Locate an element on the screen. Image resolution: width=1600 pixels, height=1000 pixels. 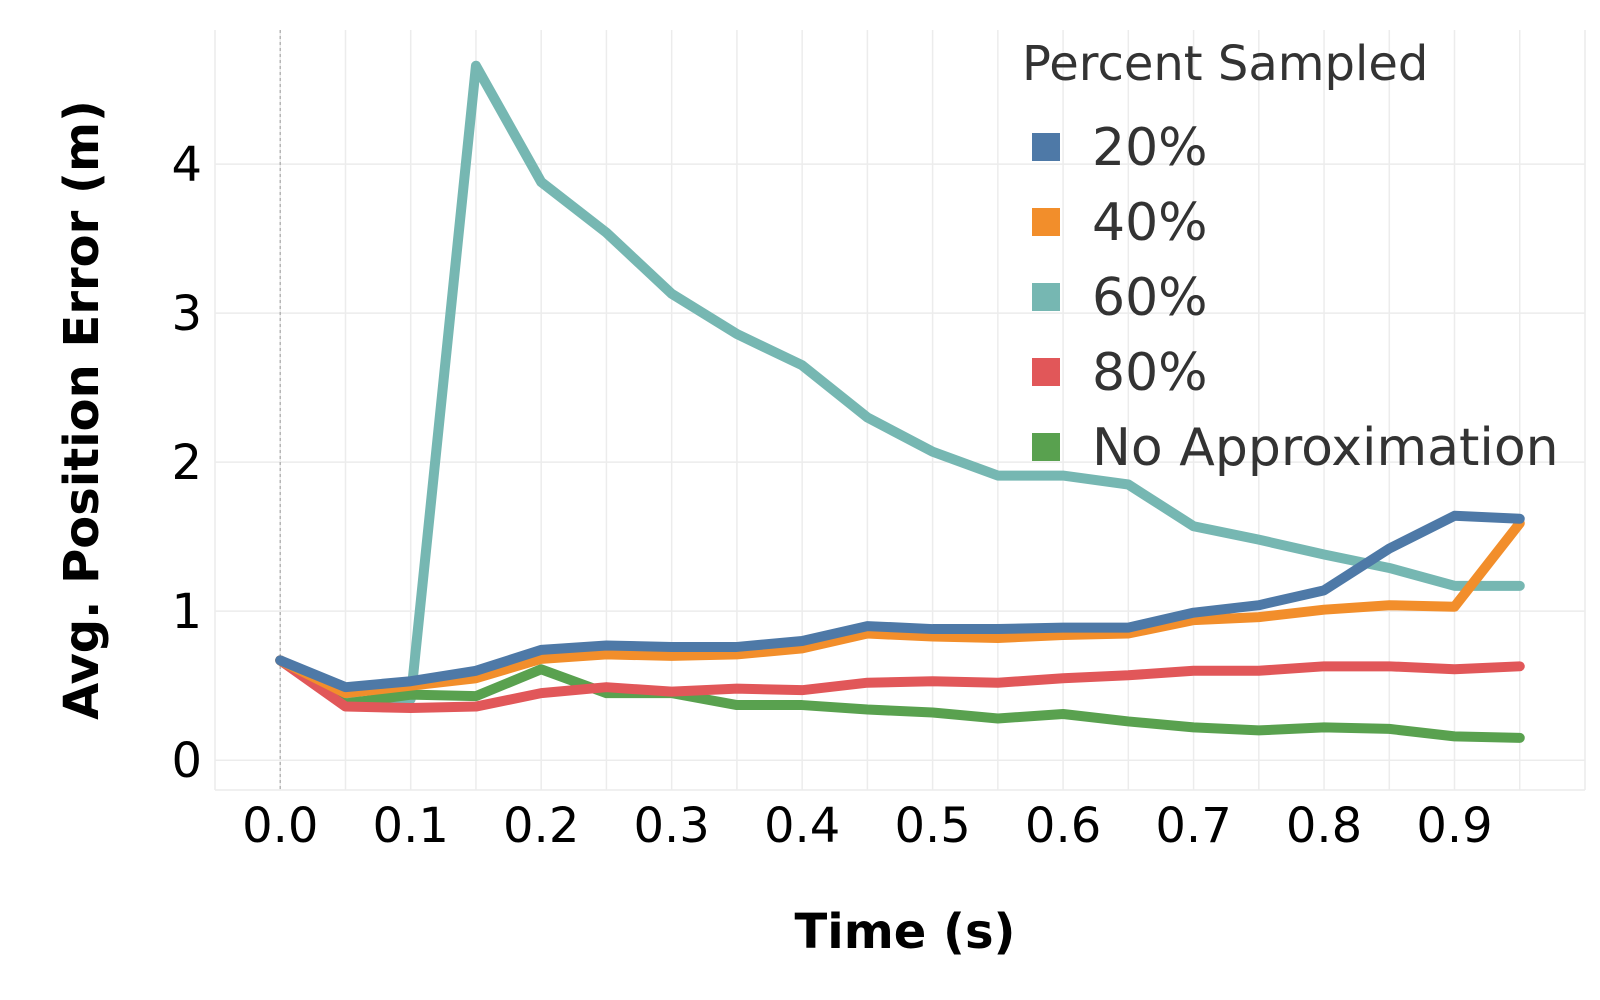
x-tick-label: 0.6 is located at coordinates (1063, 826).